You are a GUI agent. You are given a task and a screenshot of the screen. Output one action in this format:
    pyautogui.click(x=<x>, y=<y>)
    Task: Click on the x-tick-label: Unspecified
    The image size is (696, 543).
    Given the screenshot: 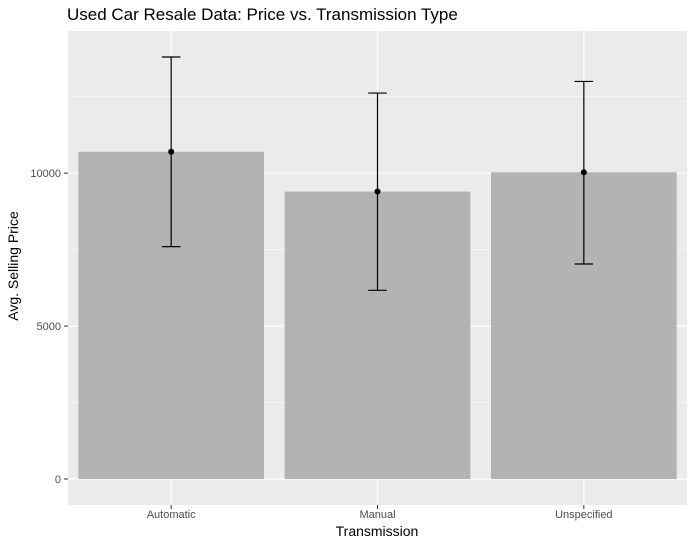 What is the action you would take?
    pyautogui.click(x=583, y=515)
    